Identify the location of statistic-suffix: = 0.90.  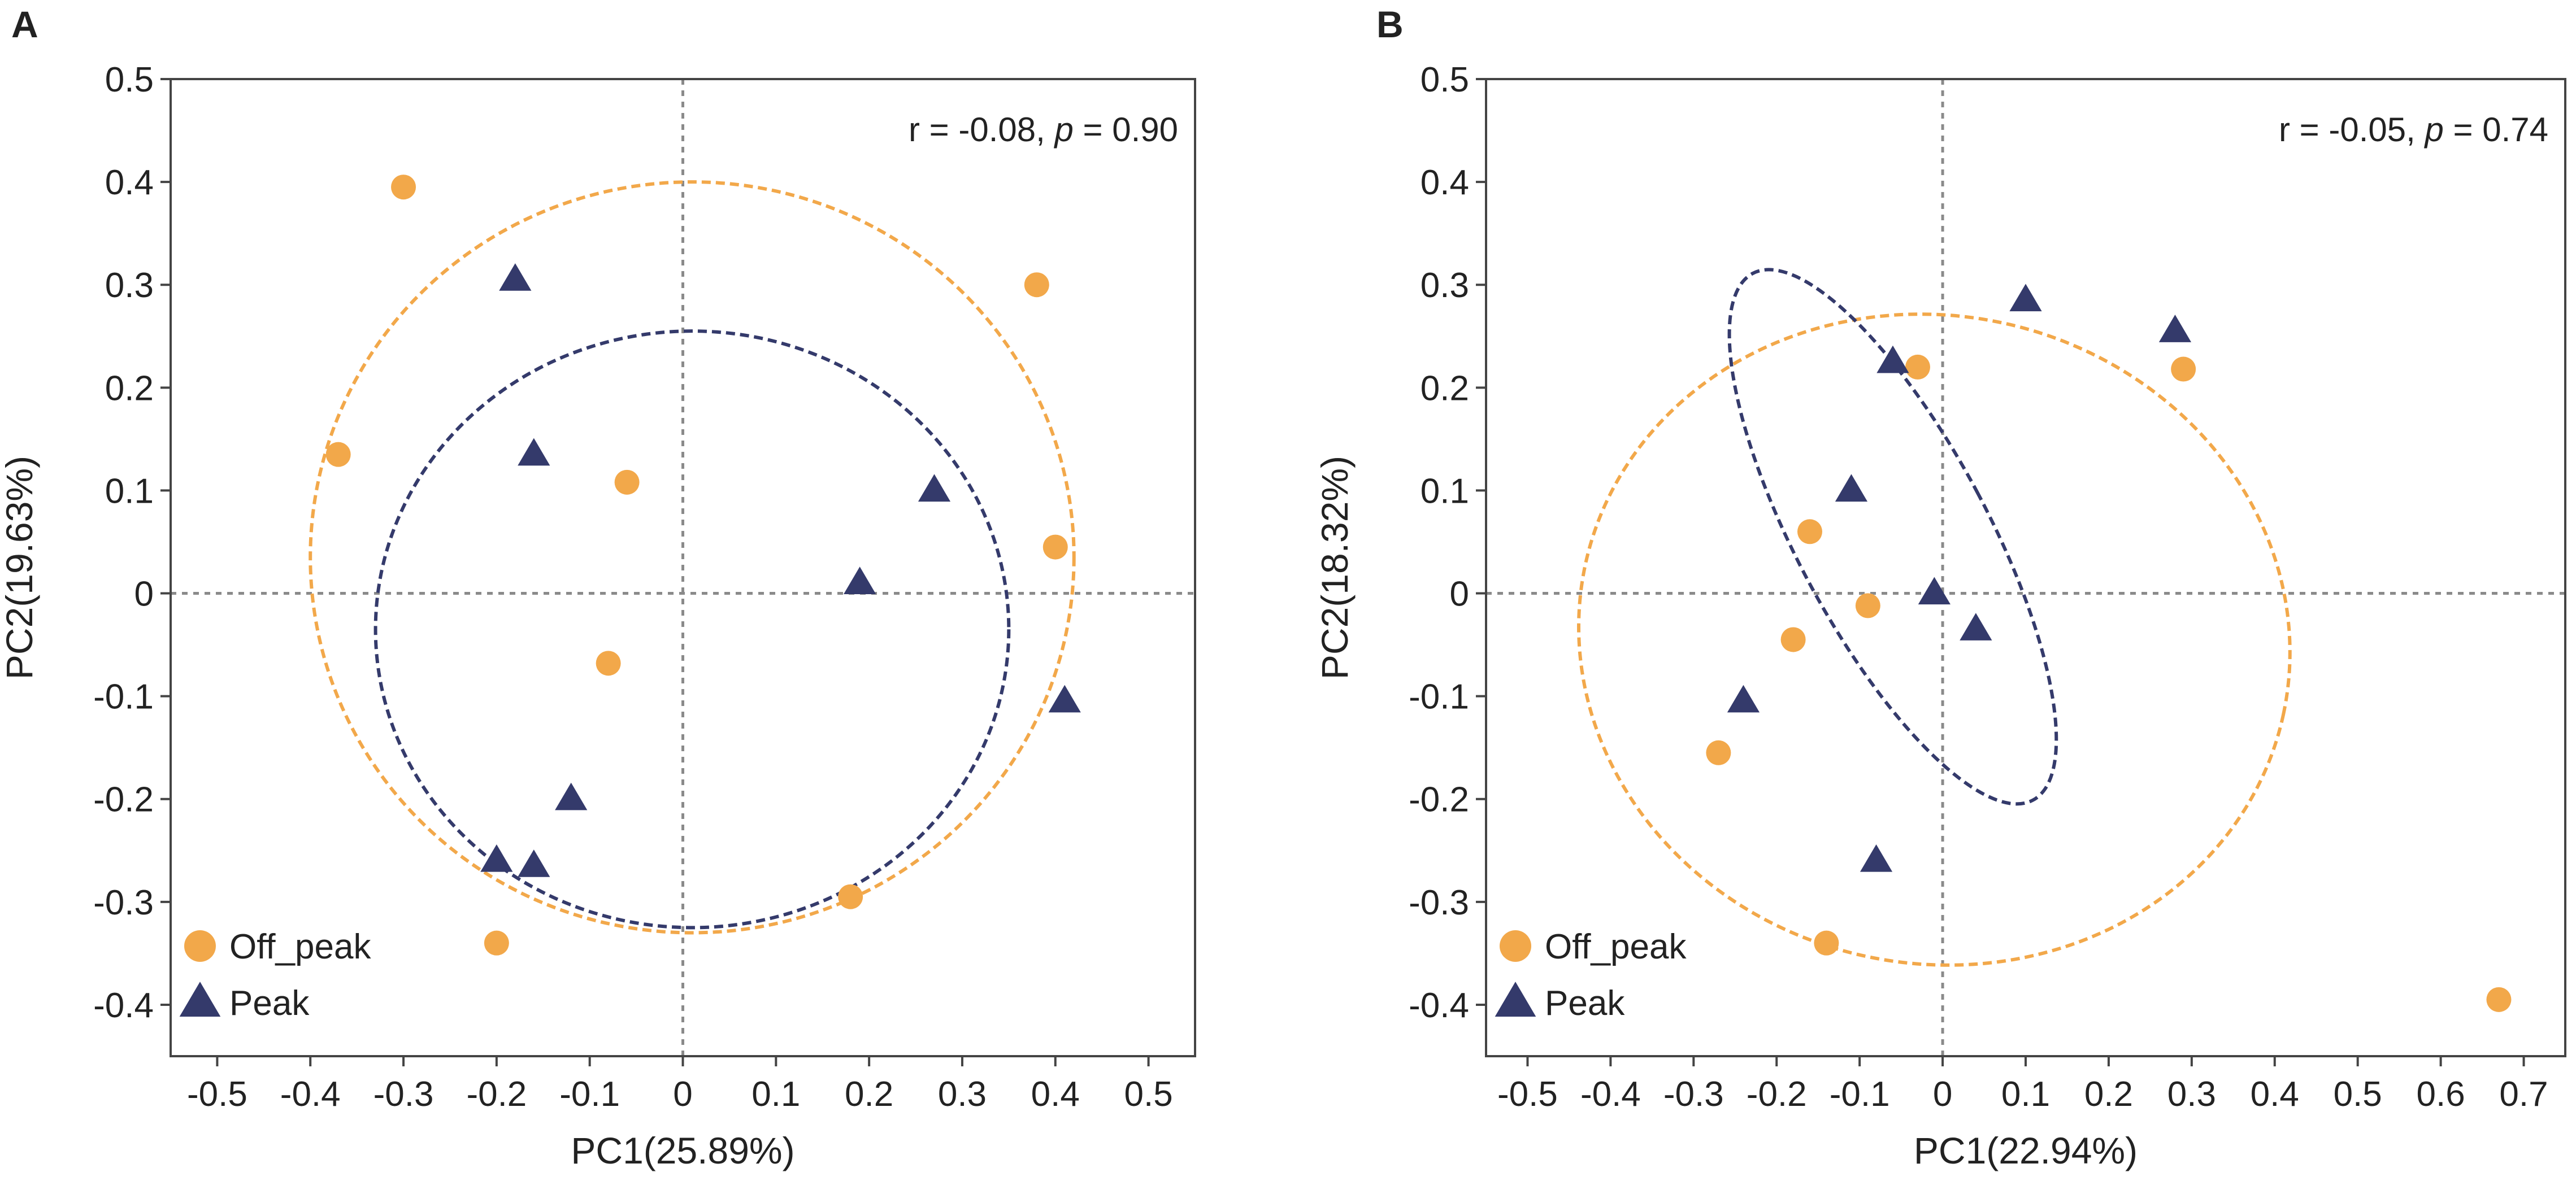
(1126, 130).